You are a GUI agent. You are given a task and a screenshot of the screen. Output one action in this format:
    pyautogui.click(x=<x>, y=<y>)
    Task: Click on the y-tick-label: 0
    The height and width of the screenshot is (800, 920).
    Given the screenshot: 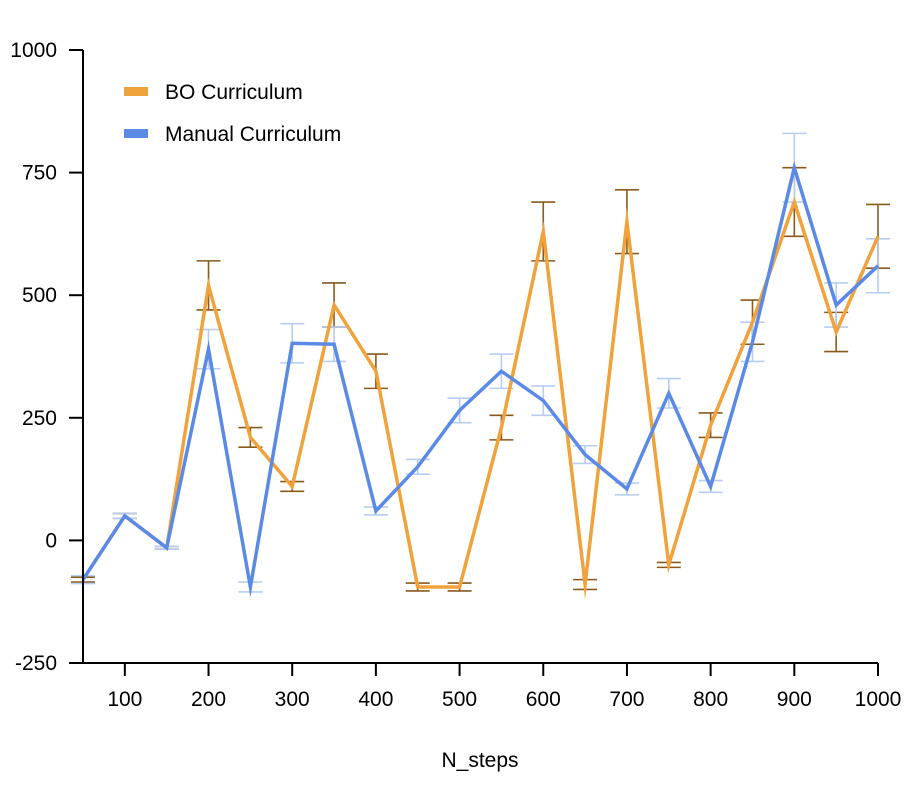 What is the action you would take?
    pyautogui.click(x=51, y=540)
    